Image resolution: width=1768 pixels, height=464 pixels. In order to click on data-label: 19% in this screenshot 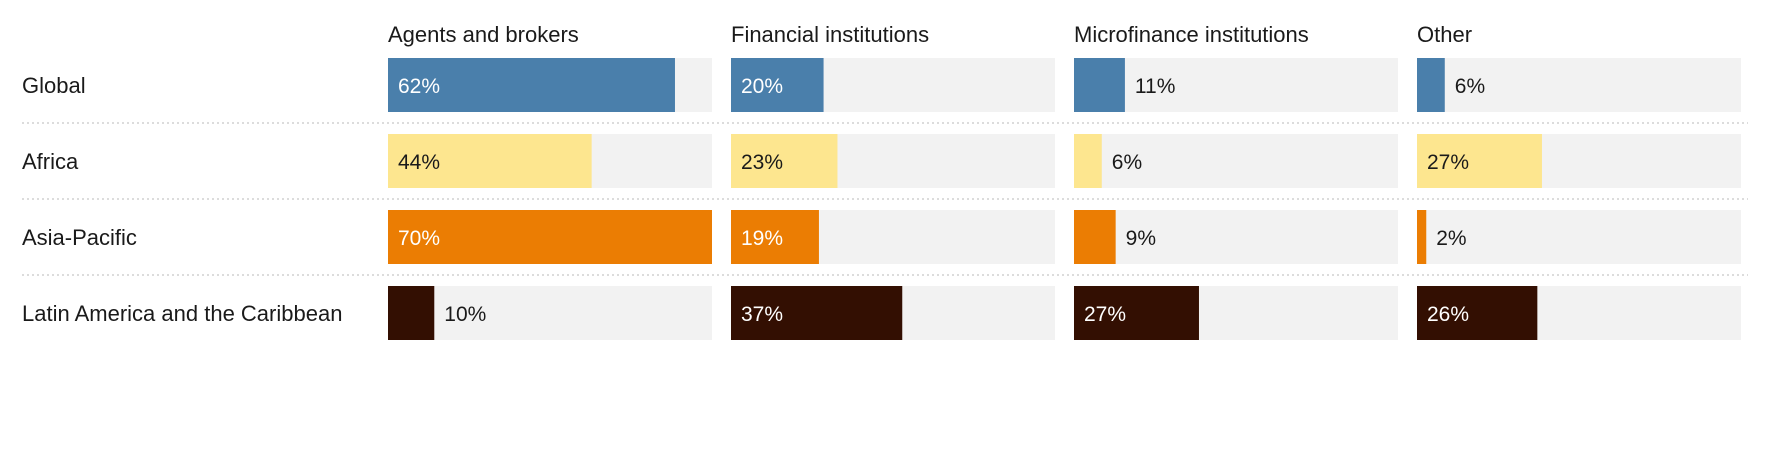, I will do `click(762, 238)`.